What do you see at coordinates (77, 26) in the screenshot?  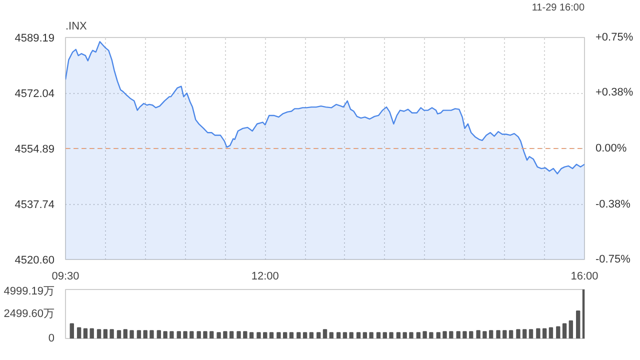 I see `chart-title: .INX` at bounding box center [77, 26].